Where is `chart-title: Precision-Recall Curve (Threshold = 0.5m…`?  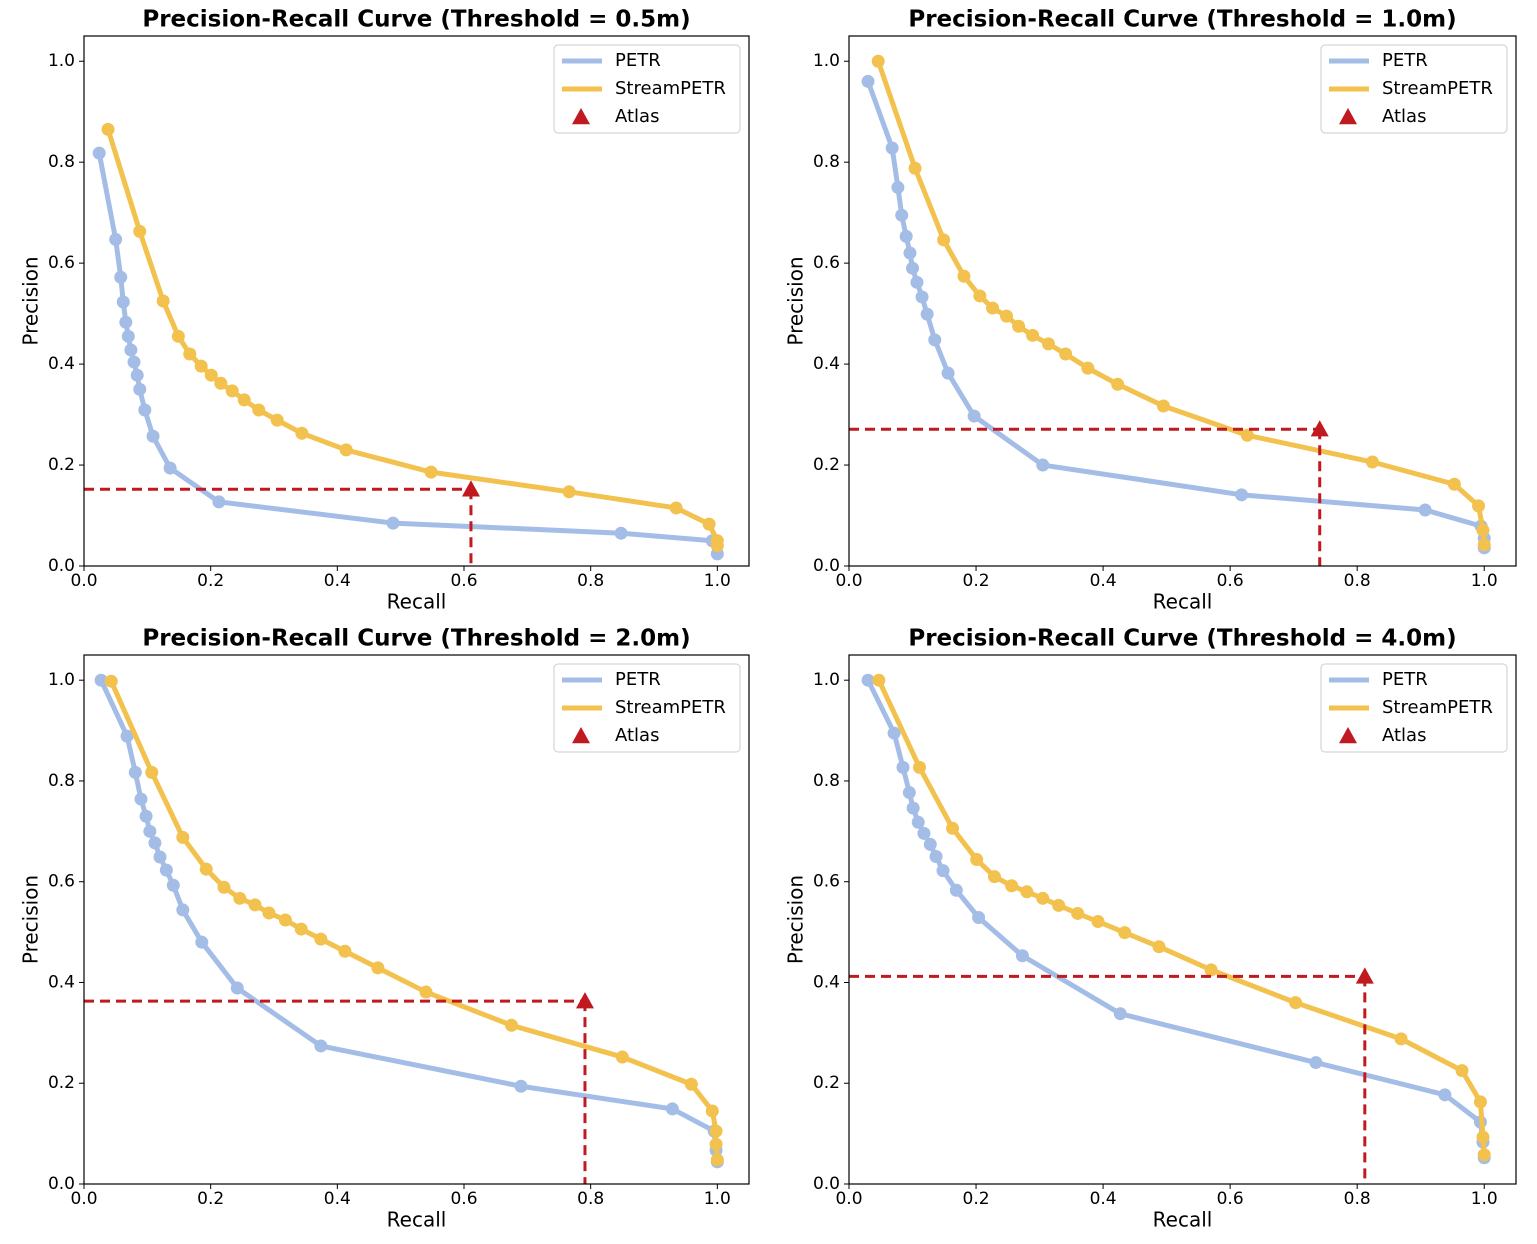 chart-title: Precision-Recall Curve (Threshold = 0.5m… is located at coordinates (416, 20).